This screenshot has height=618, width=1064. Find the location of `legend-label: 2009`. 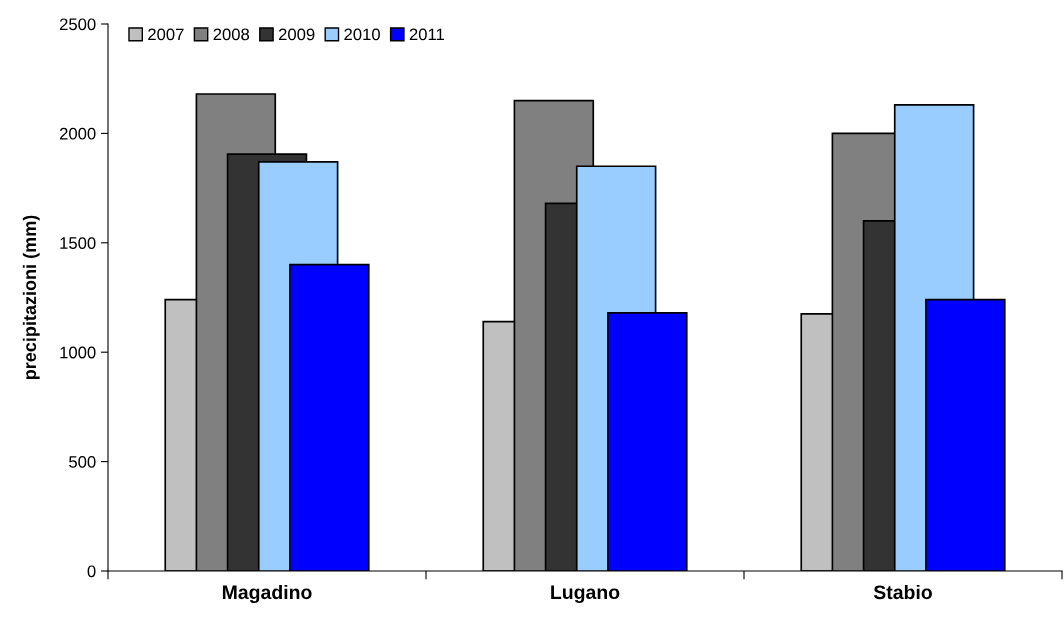

legend-label: 2009 is located at coordinates (296, 34).